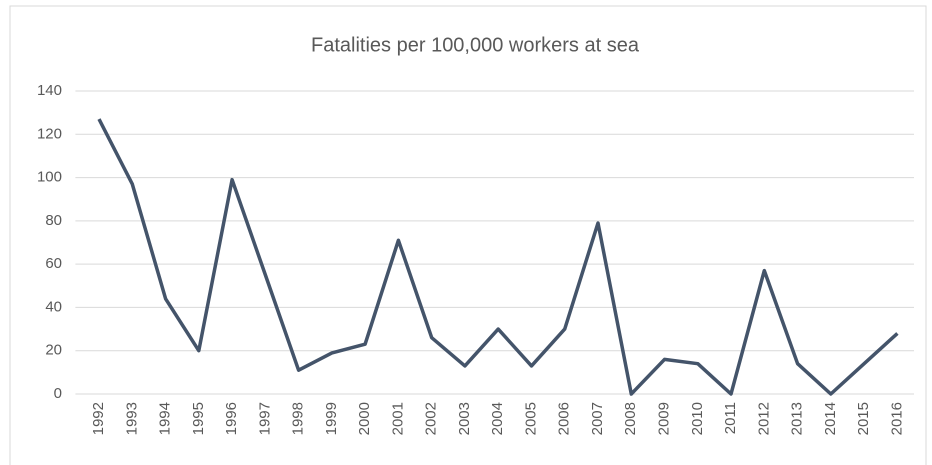 The image size is (932, 465). Describe the element at coordinates (165, 418) in the screenshot. I see `x-tick-label: 1994` at that location.